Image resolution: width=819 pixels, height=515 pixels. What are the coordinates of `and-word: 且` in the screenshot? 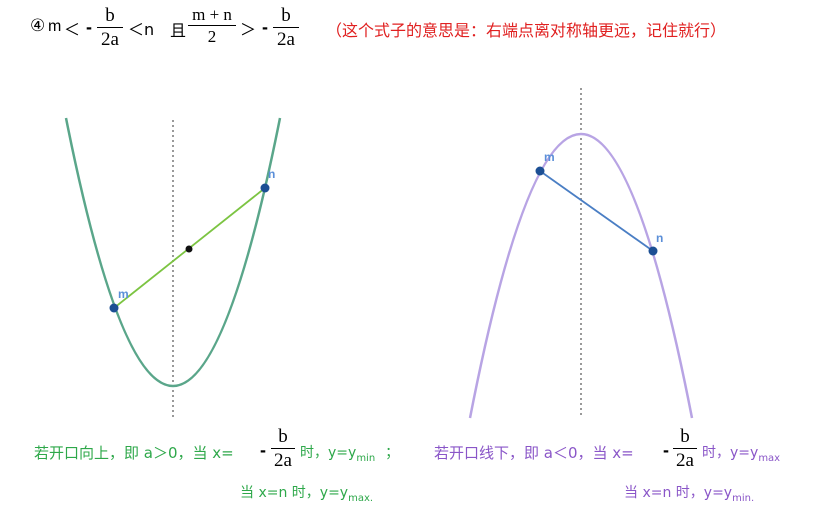 It's located at (178, 30).